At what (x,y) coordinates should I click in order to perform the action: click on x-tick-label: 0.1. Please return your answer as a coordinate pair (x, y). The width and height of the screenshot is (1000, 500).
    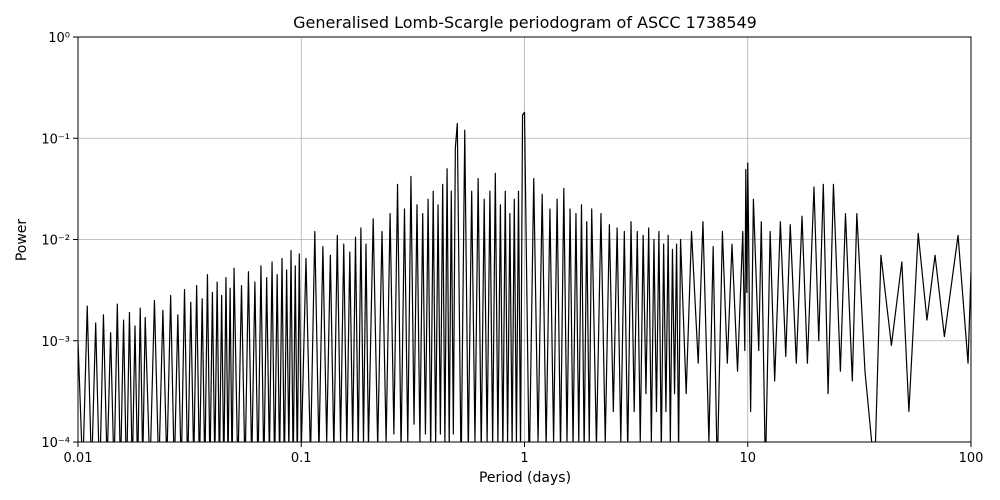
    Looking at the image, I should click on (301, 458).